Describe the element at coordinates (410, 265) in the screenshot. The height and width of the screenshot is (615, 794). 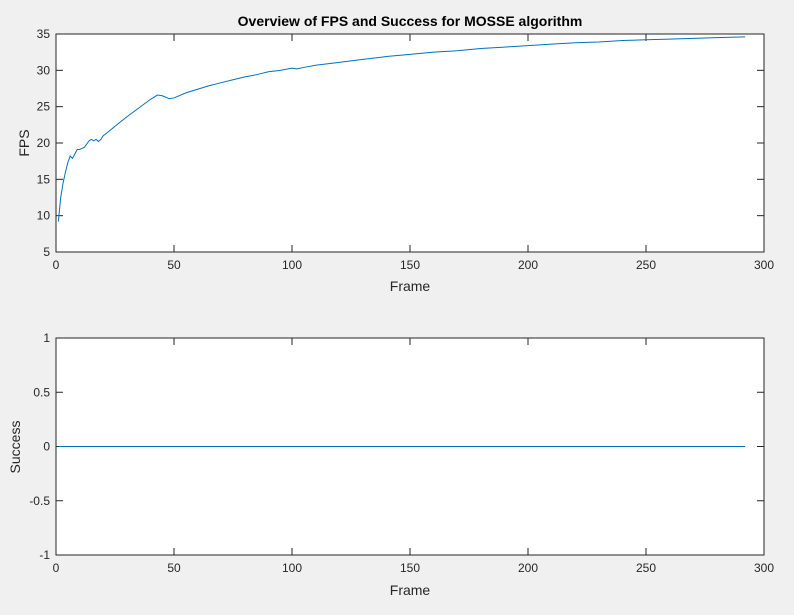
I see `fps-x-tick-label: 150` at that location.